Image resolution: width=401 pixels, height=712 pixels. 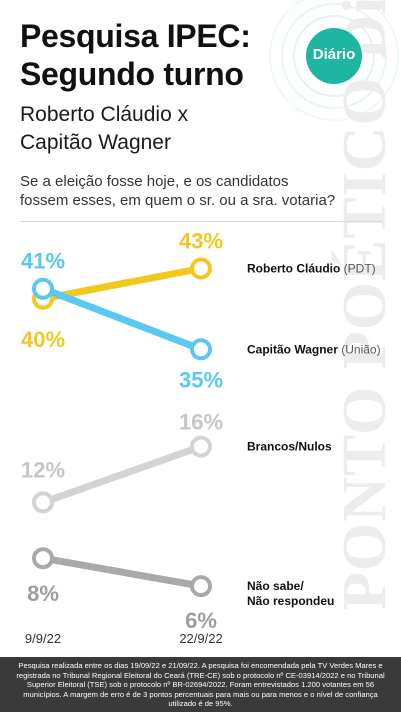 What do you see at coordinates (43, 339) in the screenshot?
I see `roberto-claudio-data-label-1: 40%` at bounding box center [43, 339].